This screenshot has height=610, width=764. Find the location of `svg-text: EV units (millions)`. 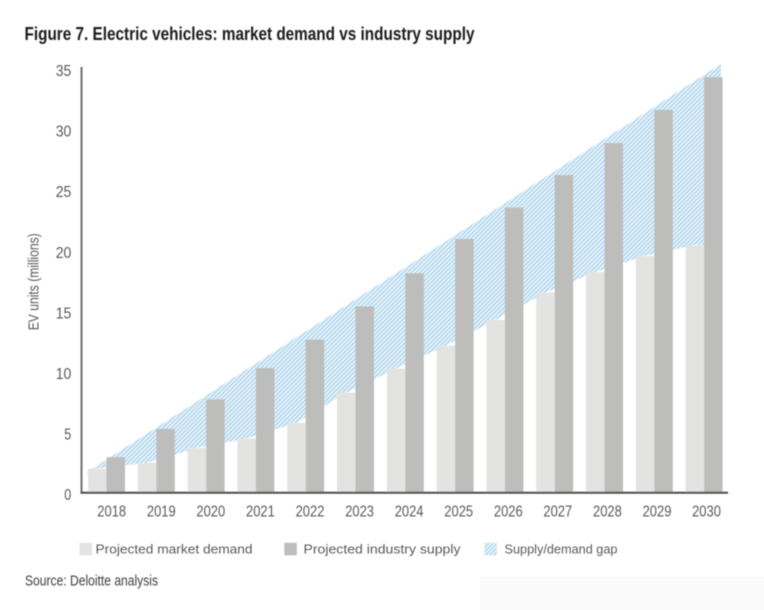

svg-text: EV units (millions) is located at coordinates (35, 281).